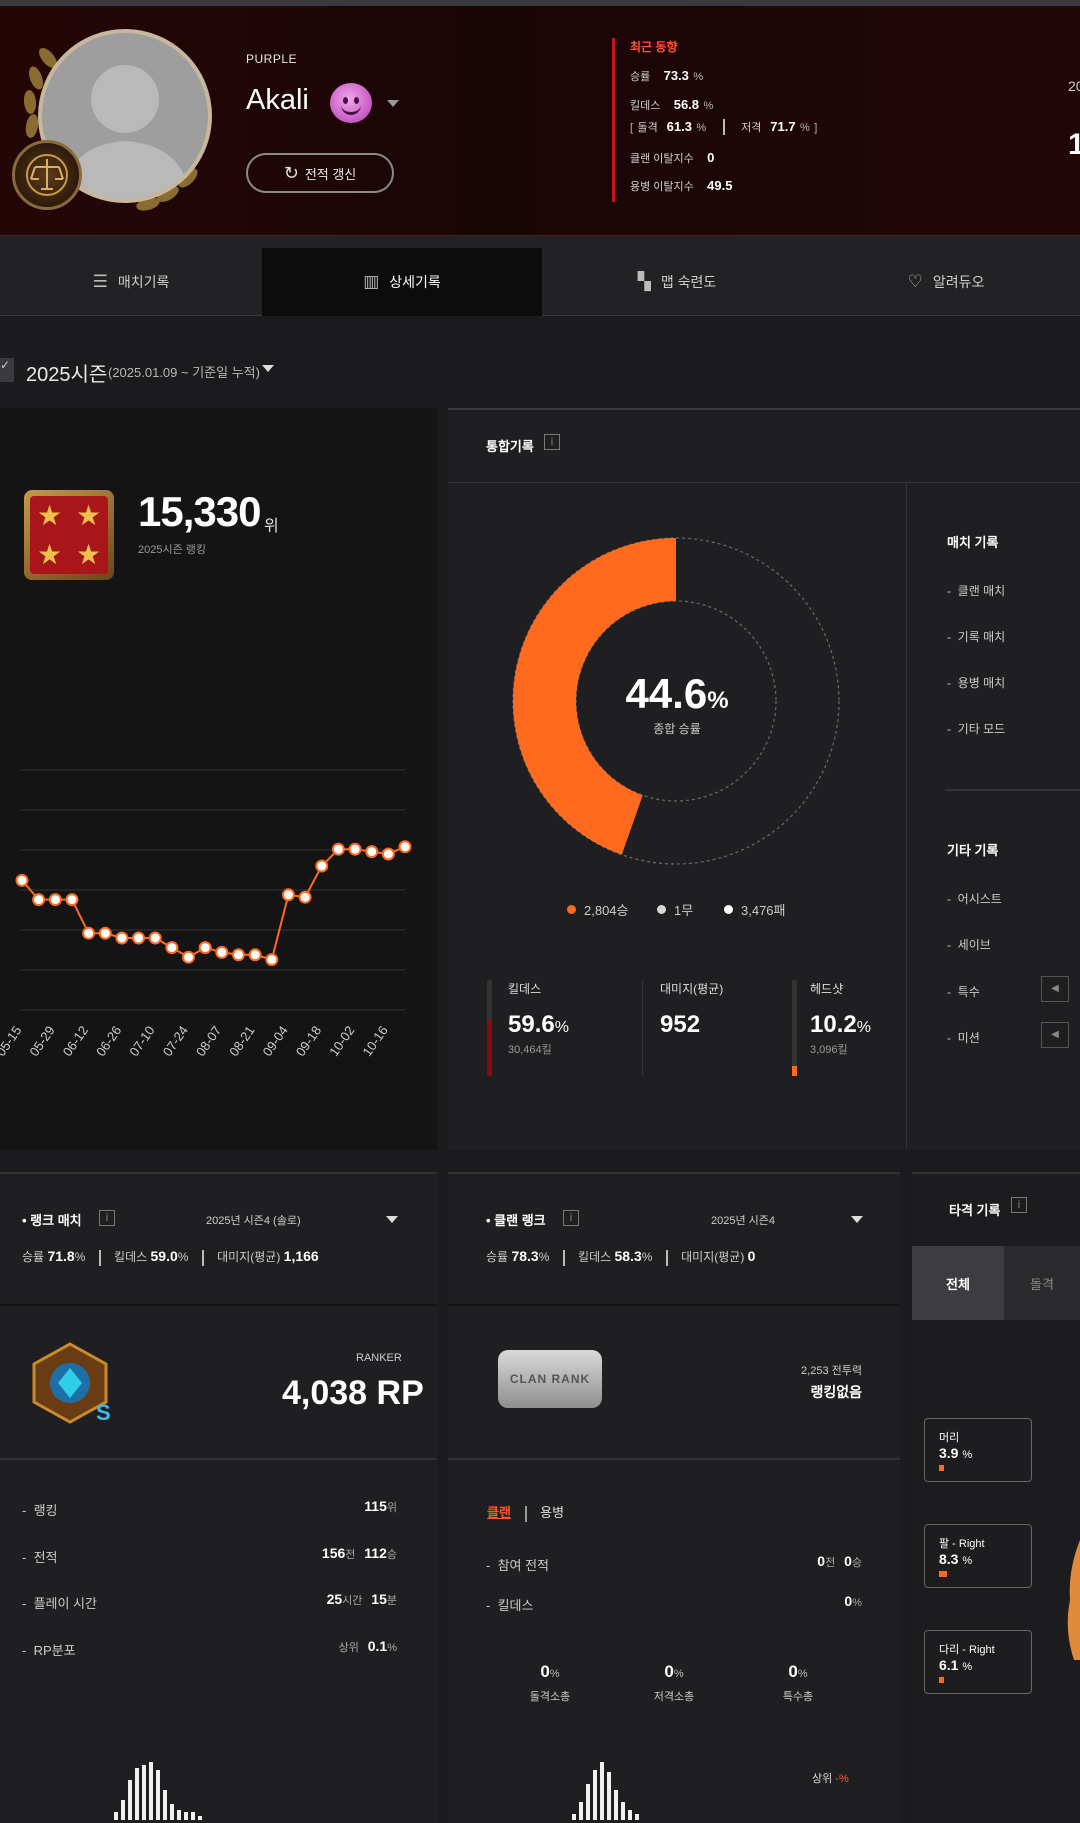 This screenshot has width=1080, height=1823. Describe the element at coordinates (371, 281) in the screenshot. I see `chart-icon: ▥` at that location.